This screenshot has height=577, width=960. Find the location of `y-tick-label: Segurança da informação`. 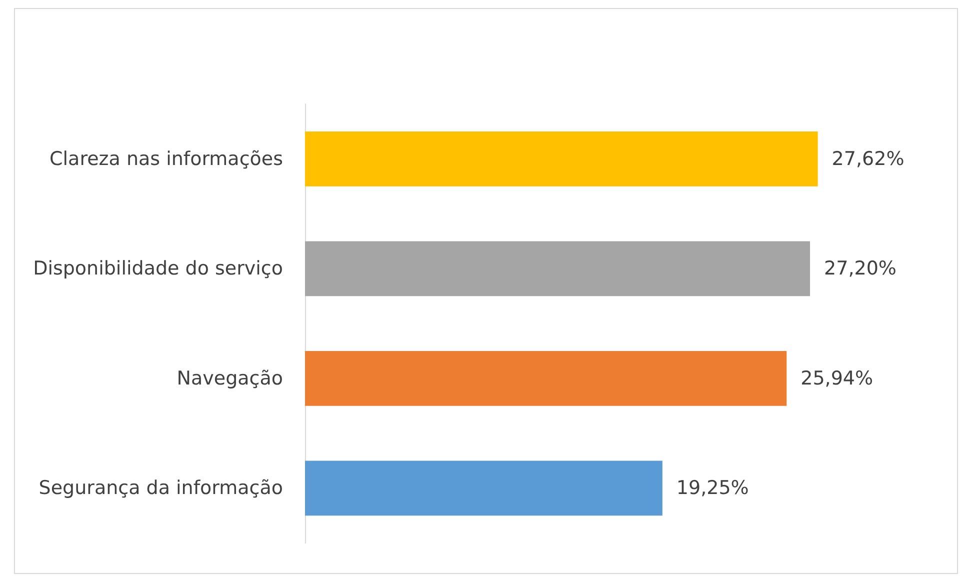

y-tick-label: Segurança da informação is located at coordinates (160, 488).